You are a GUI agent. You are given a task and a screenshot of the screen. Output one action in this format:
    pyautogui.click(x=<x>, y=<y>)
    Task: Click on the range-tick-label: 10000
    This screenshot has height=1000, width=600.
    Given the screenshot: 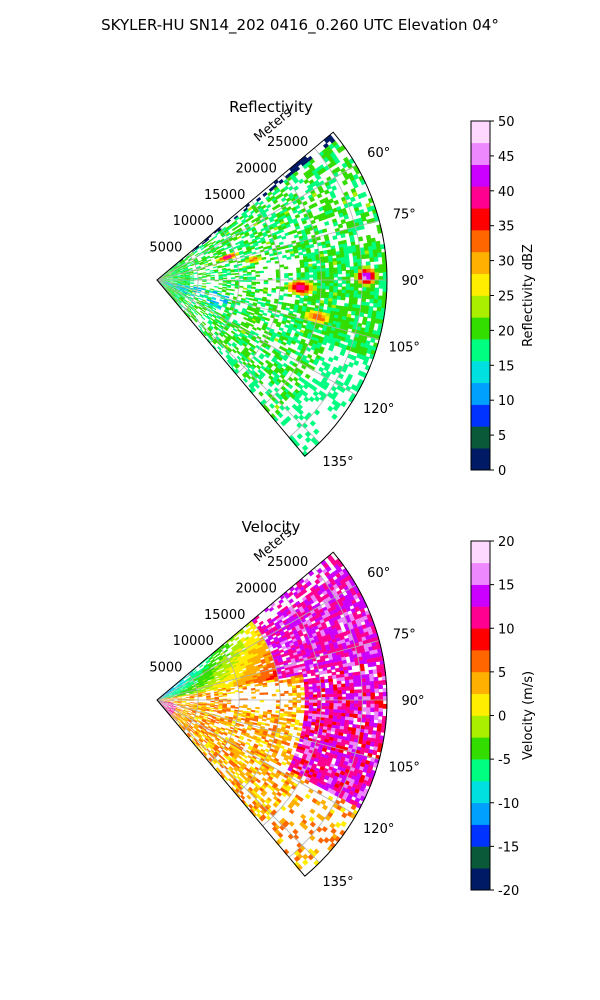 What is the action you would take?
    pyautogui.click(x=193, y=221)
    